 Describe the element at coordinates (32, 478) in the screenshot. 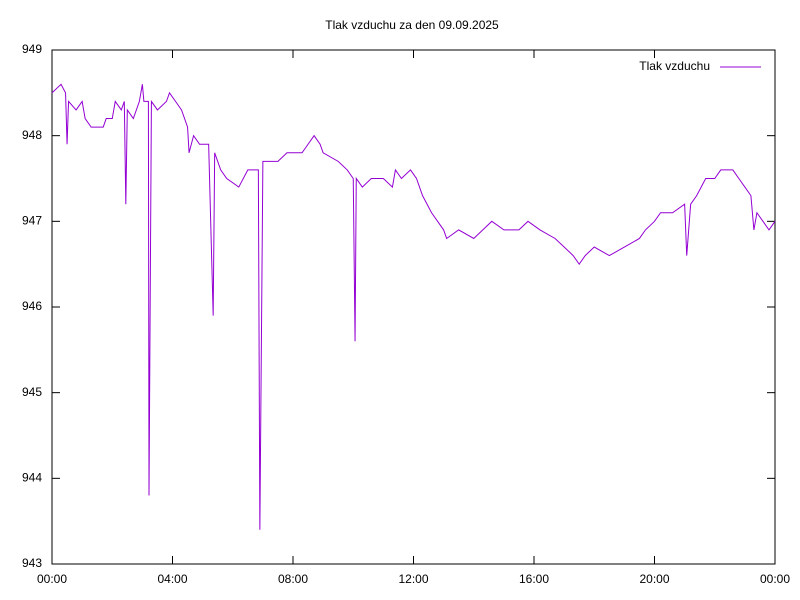

I see `y-tick-label: 944` at that location.